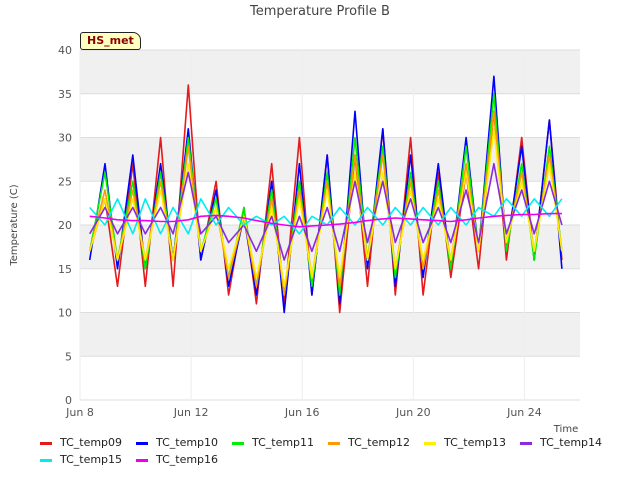 The width and height of the screenshot is (640, 480). What do you see at coordinates (187, 442) in the screenshot?
I see `legend-label: TC_temp10` at bounding box center [187, 442].